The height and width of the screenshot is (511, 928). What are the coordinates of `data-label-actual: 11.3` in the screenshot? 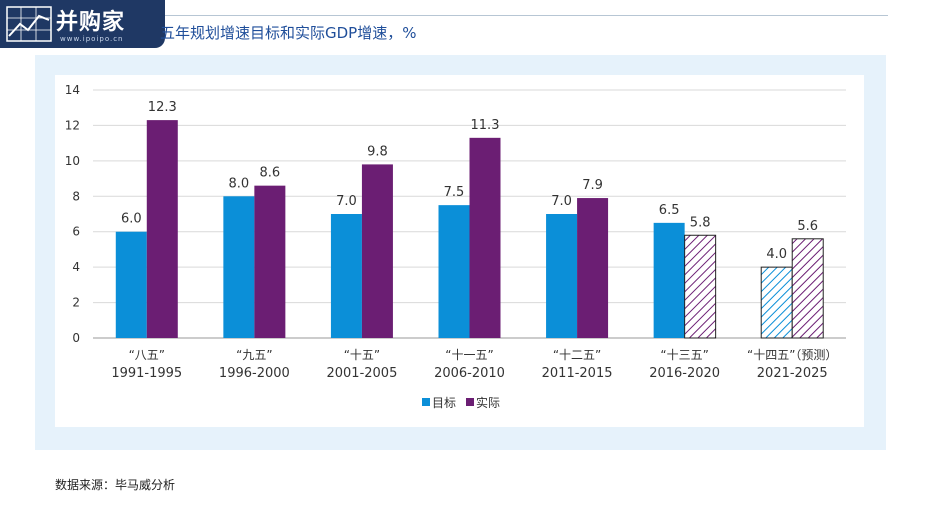 It's located at (485, 125).